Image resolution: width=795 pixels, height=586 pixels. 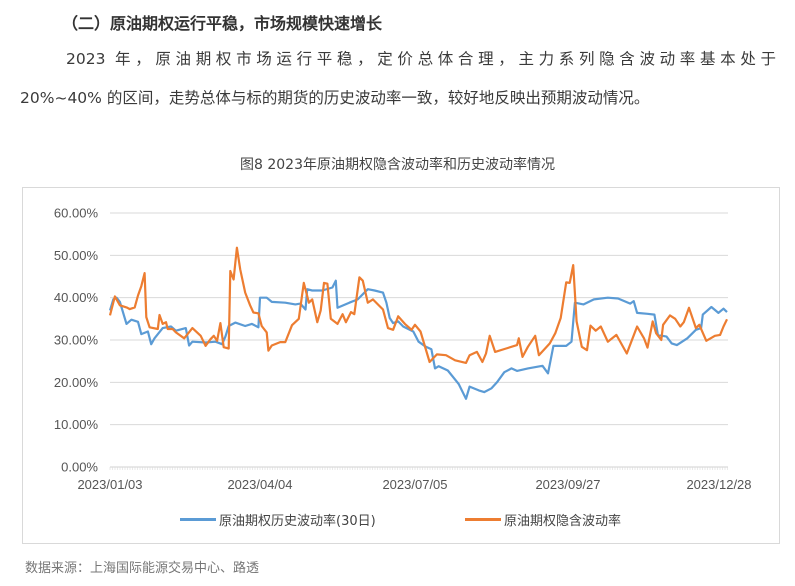 What do you see at coordinates (414, 484) in the screenshot?
I see `x-tick-label: 2023/07/05` at bounding box center [414, 484].